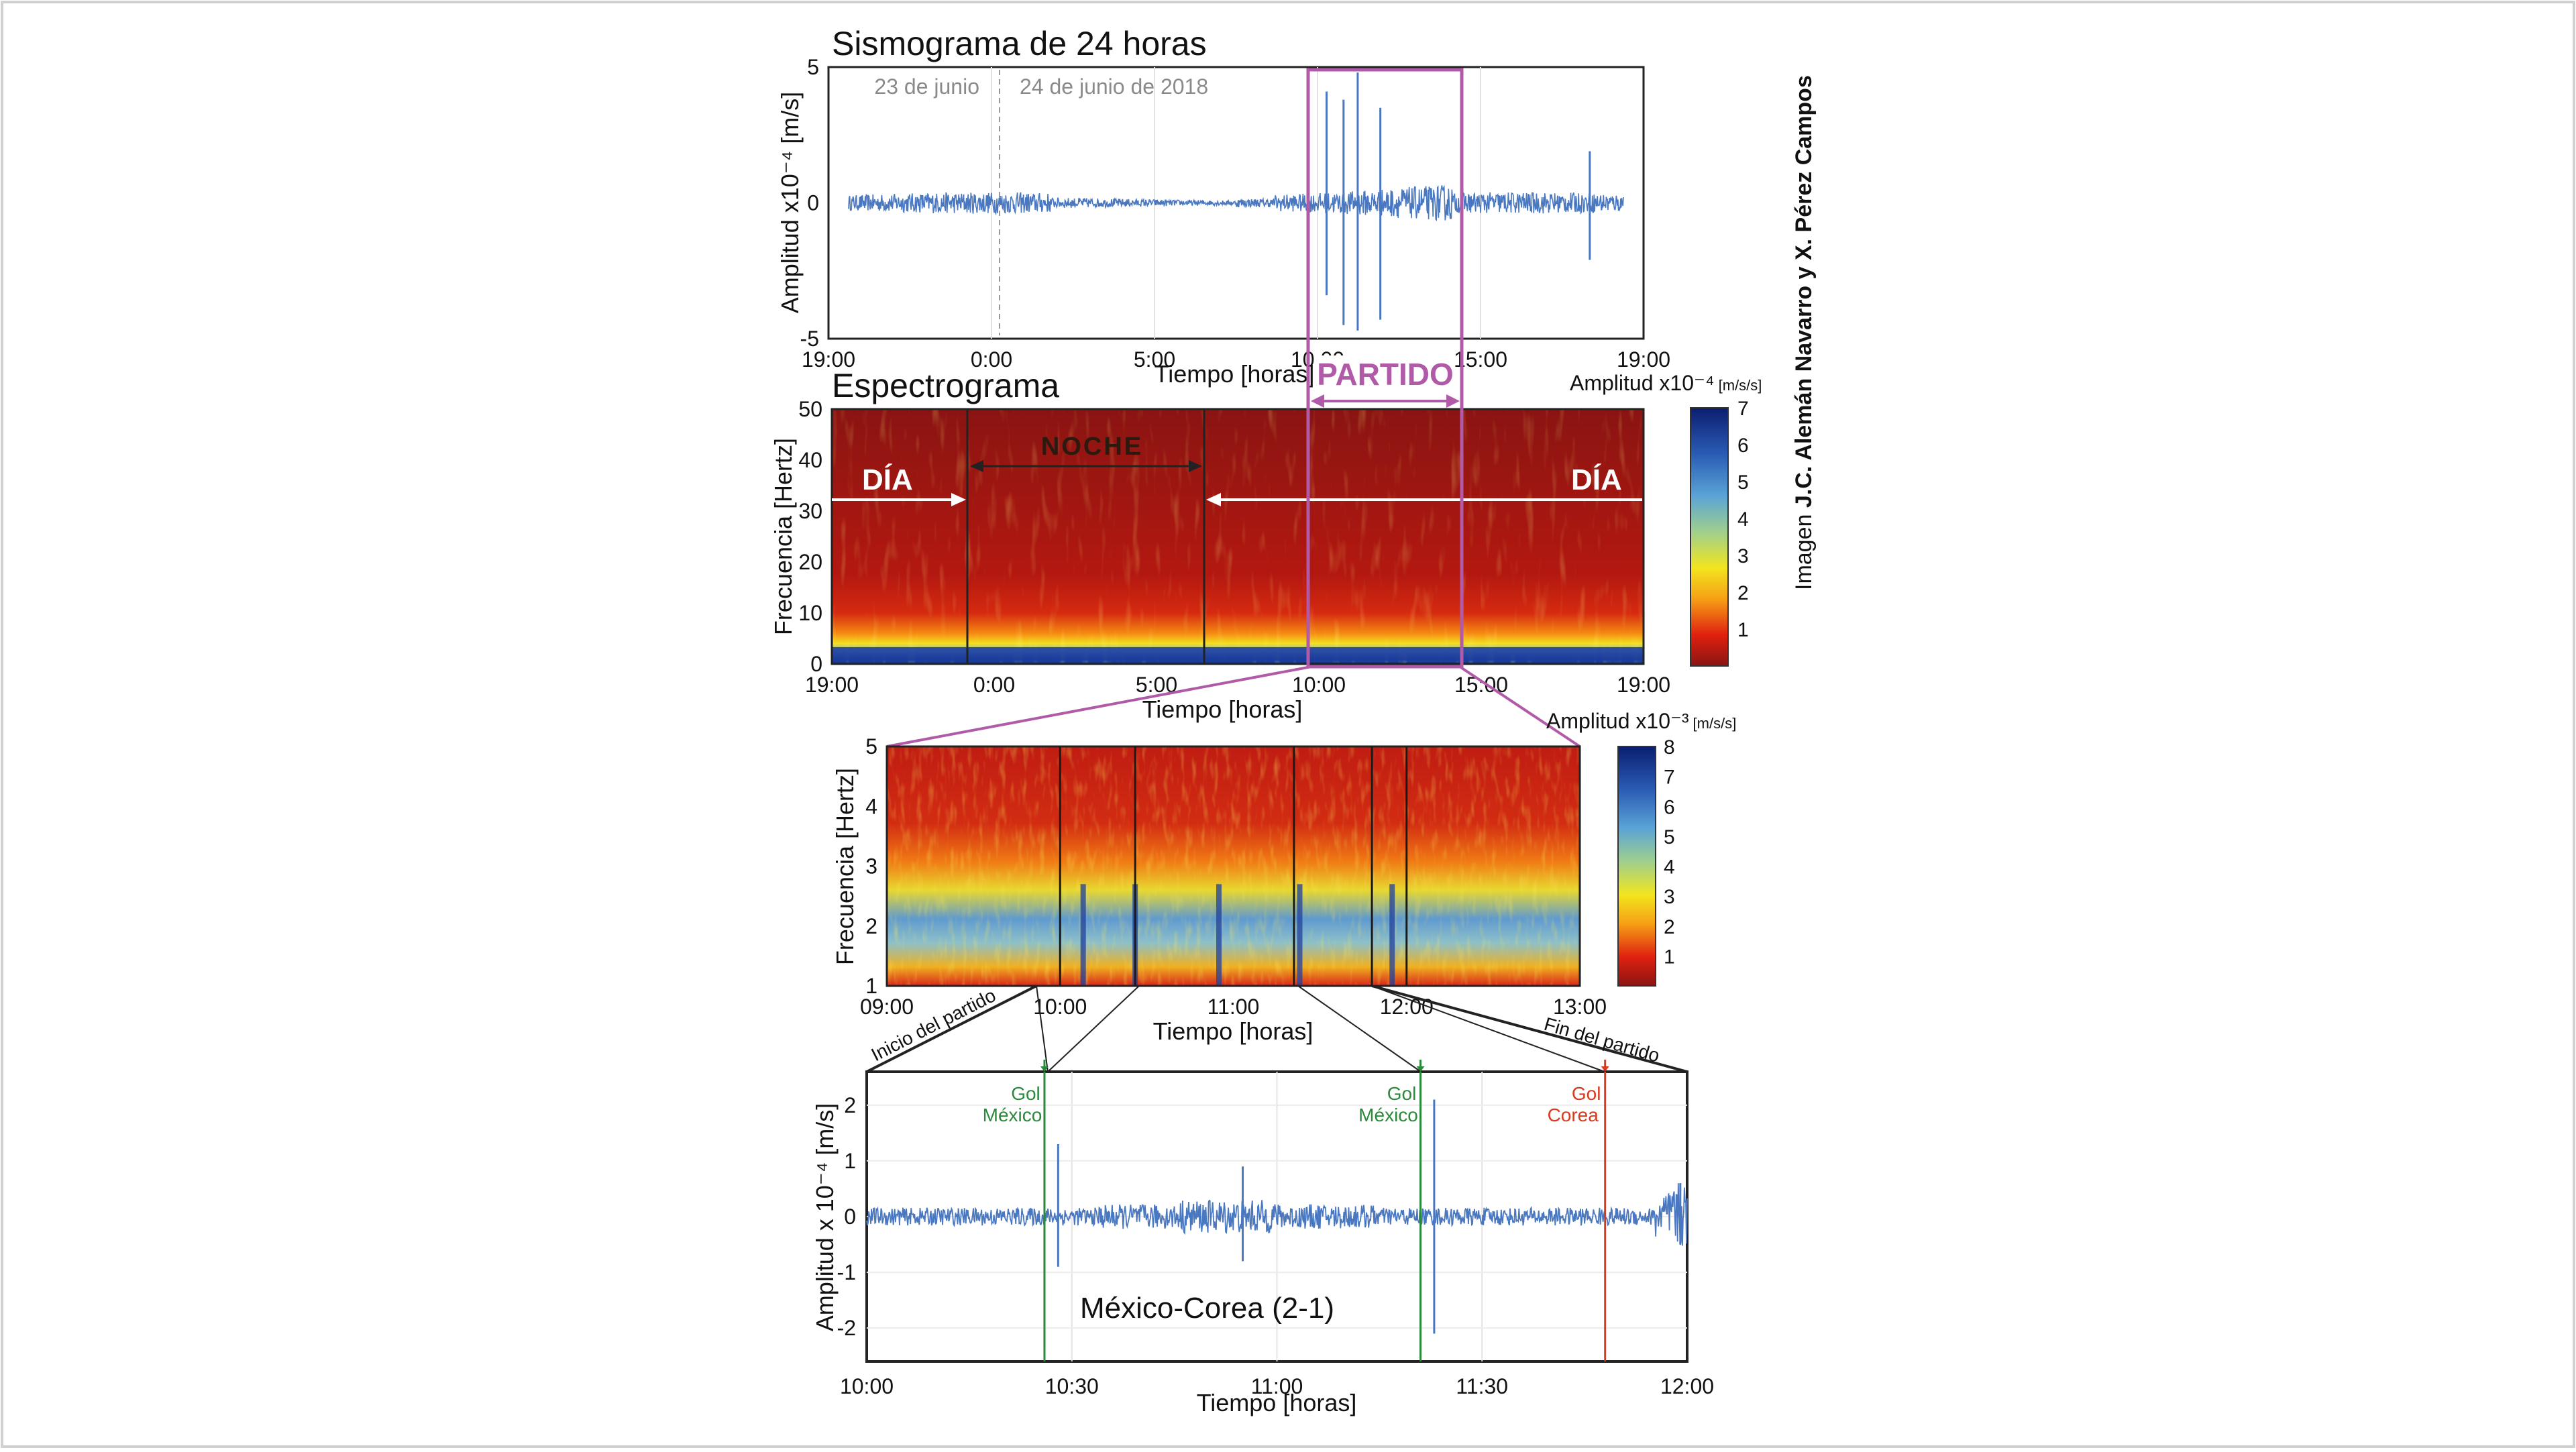 Image resolution: width=2576 pixels, height=1452 pixels. Describe the element at coordinates (1207, 1308) in the screenshot. I see `match-title: México-Corea (2-1)` at that location.